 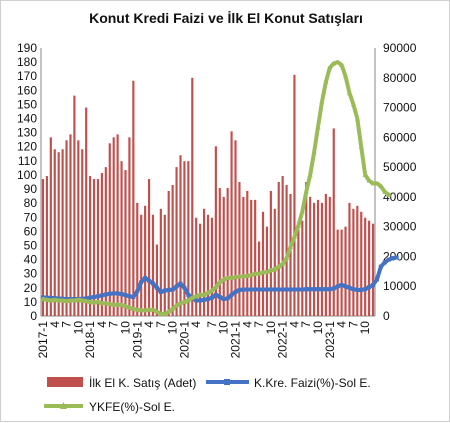 What do you see at coordinates (43, 340) in the screenshot?
I see `x-tick-label: 2017-1` at bounding box center [43, 340].